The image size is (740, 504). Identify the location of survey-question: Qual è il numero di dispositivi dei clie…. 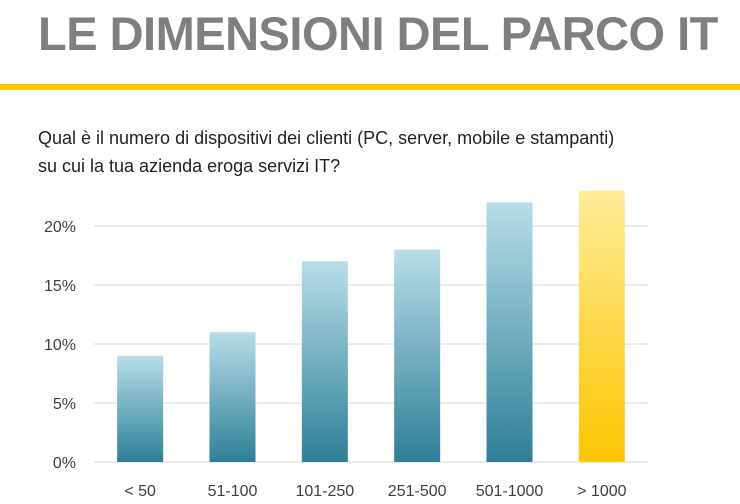
(383, 152).